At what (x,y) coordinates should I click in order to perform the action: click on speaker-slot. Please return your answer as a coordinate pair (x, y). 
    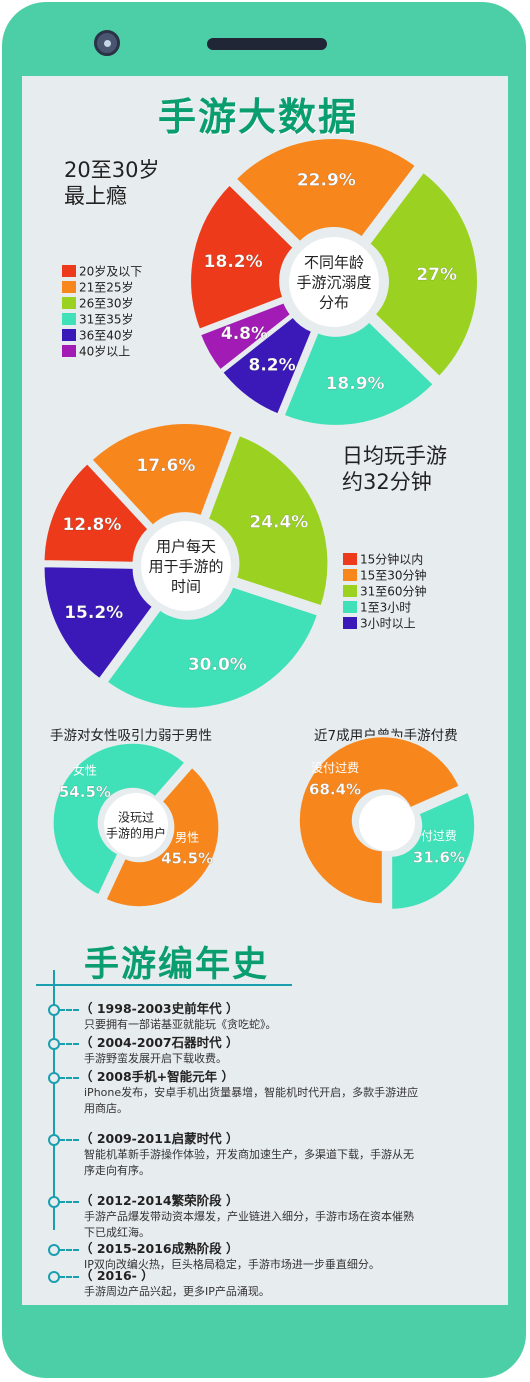
    Looking at the image, I should click on (267, 44).